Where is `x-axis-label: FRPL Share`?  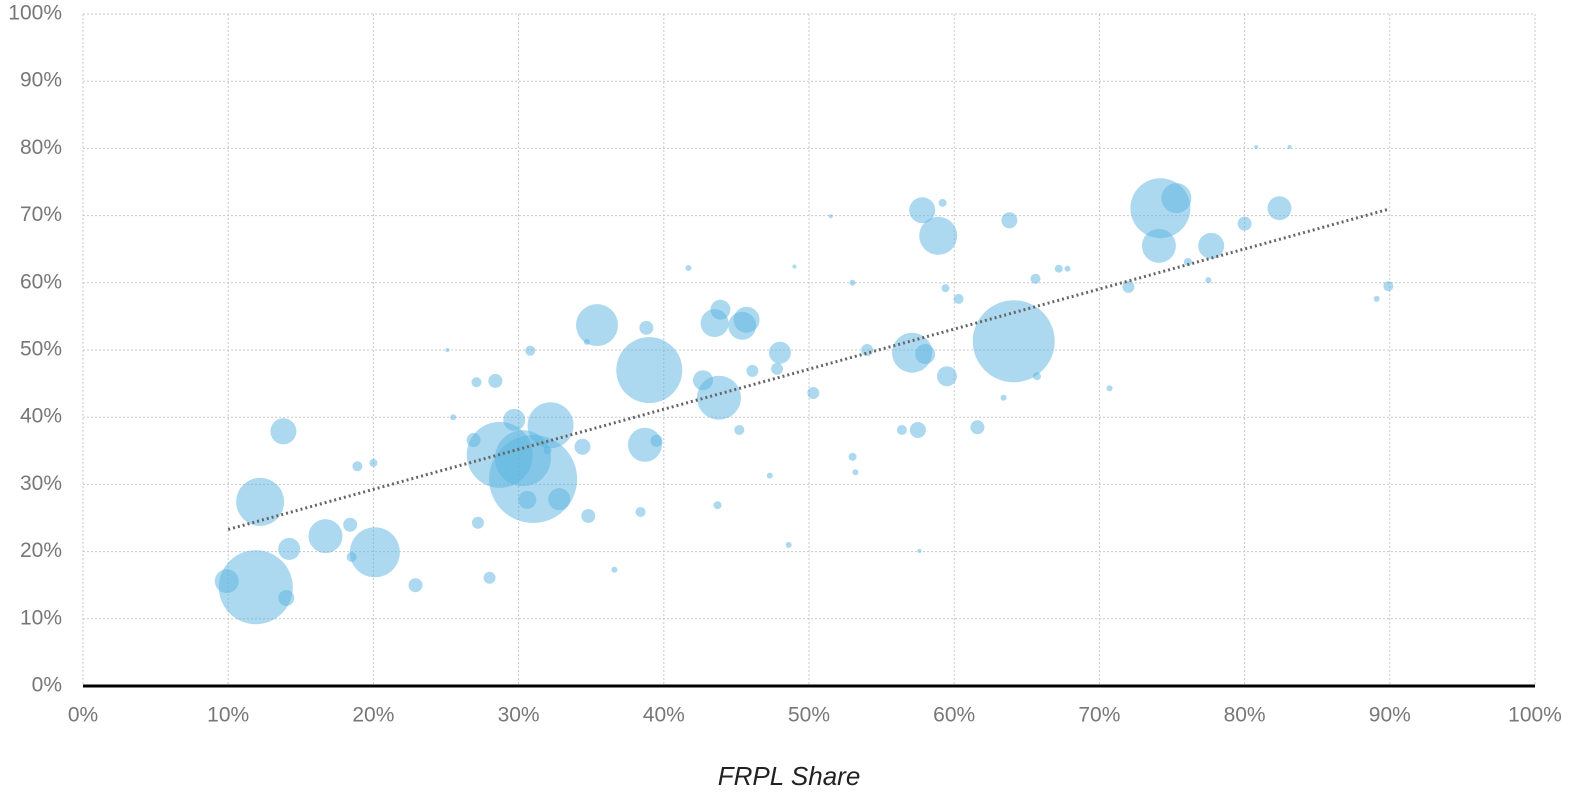
x-axis-label: FRPL Share is located at coordinates (789, 776).